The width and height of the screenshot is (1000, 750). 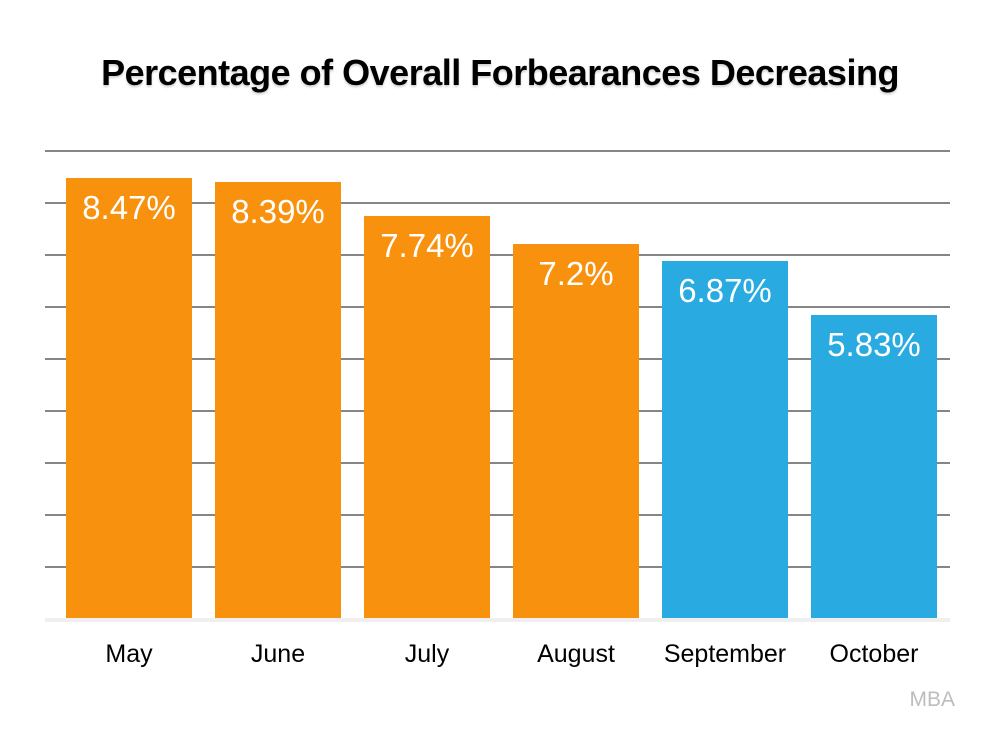 What do you see at coordinates (932, 699) in the screenshot?
I see `source-attribution: MBA` at bounding box center [932, 699].